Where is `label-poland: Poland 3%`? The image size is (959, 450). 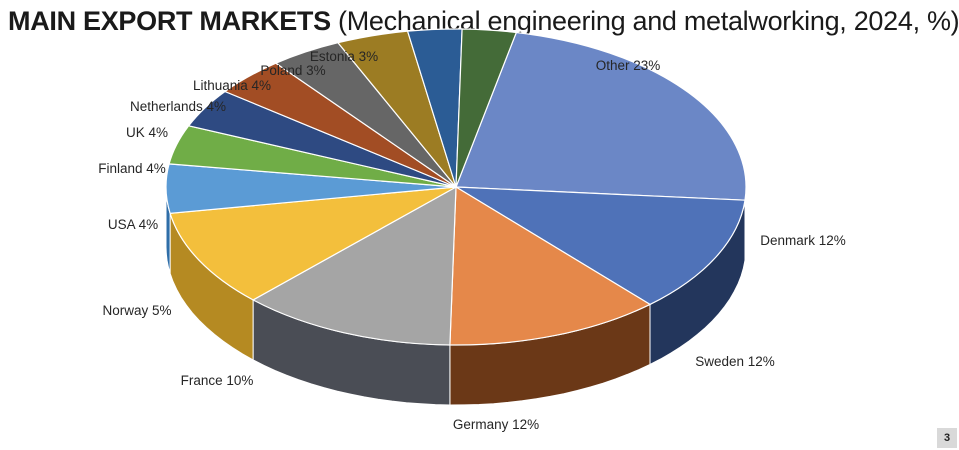
label-poland: Poland 3% is located at coordinates (292, 70).